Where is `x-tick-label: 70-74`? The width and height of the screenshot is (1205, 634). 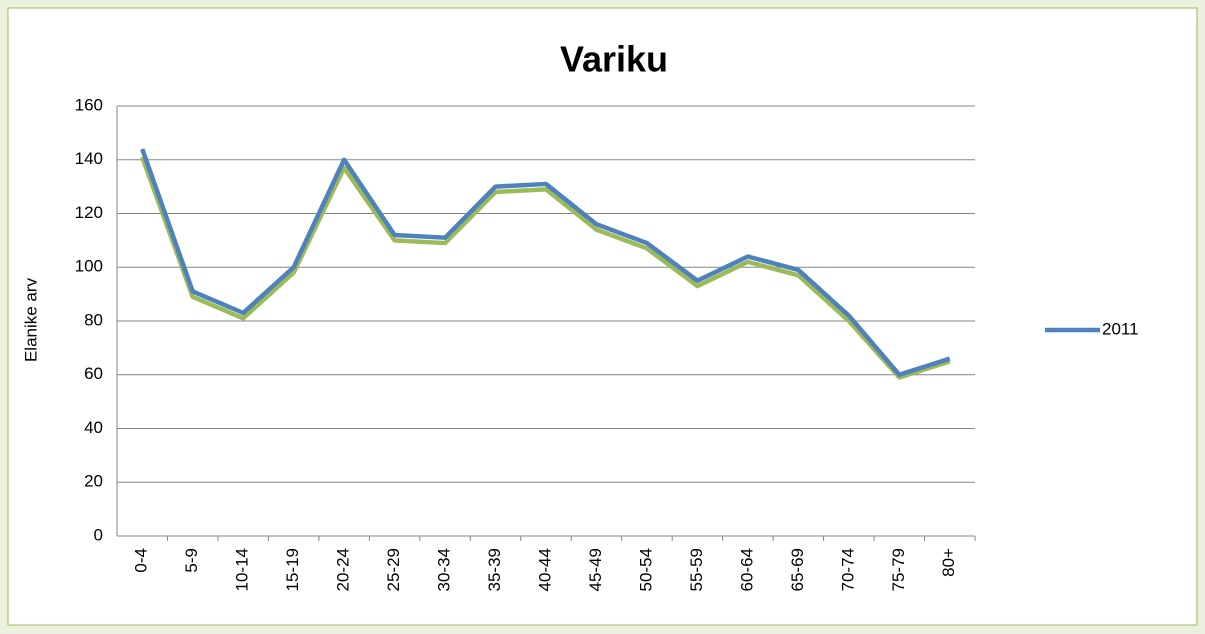
x-tick-label: 70-74 is located at coordinates (847, 569).